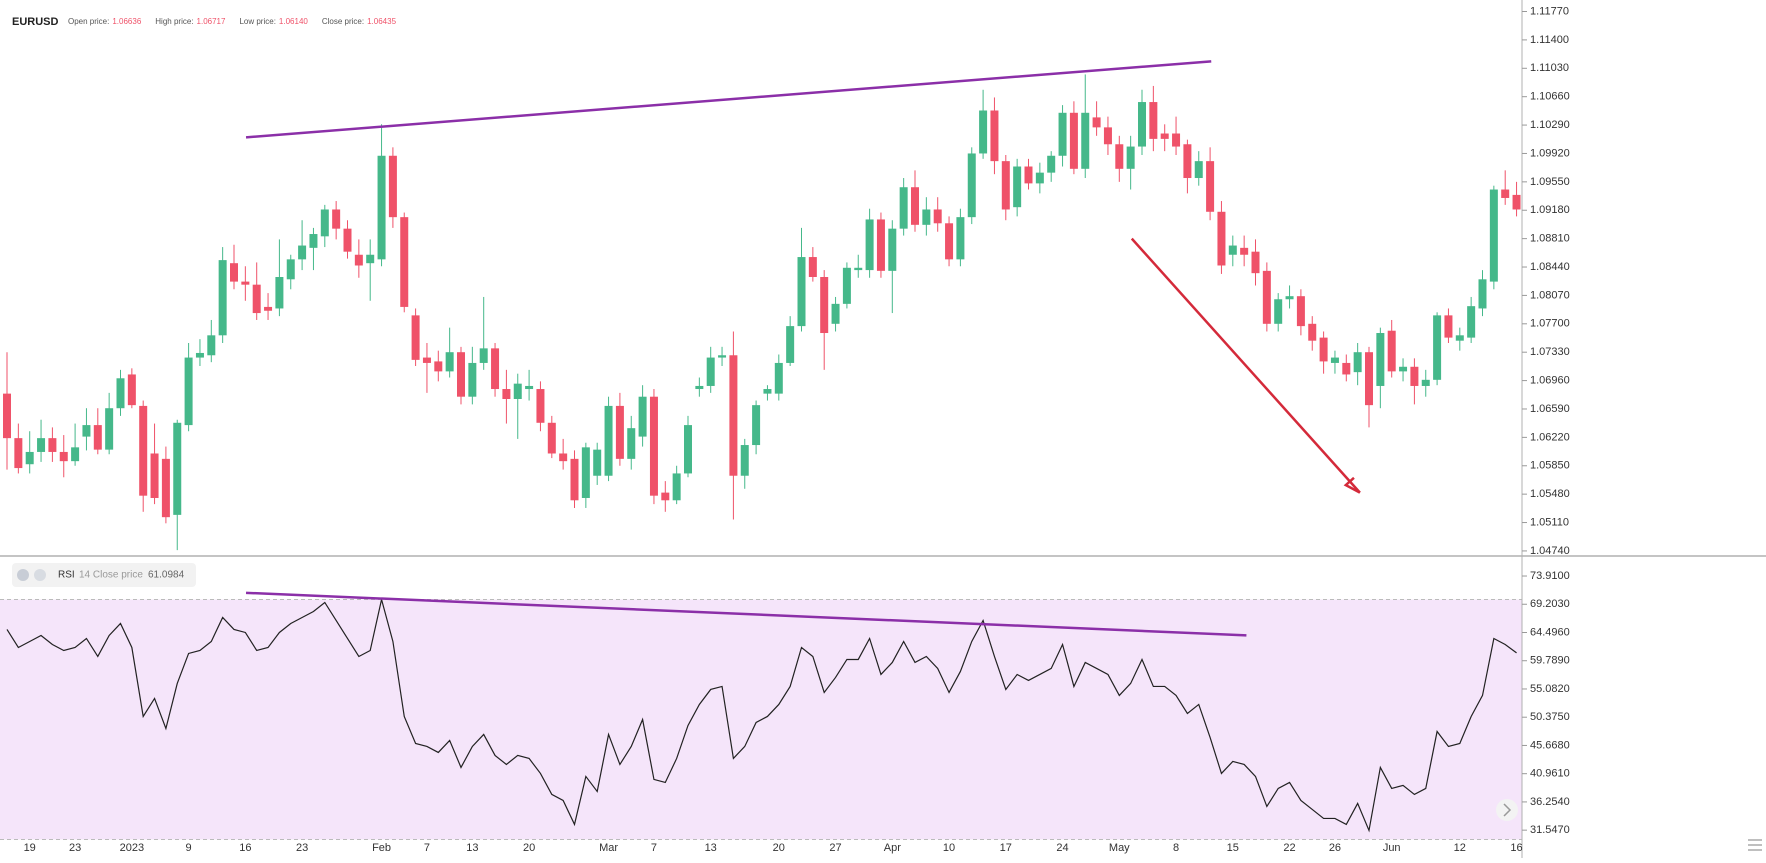  Describe the element at coordinates (728, 99) in the screenshot. I see `trendline` at that location.